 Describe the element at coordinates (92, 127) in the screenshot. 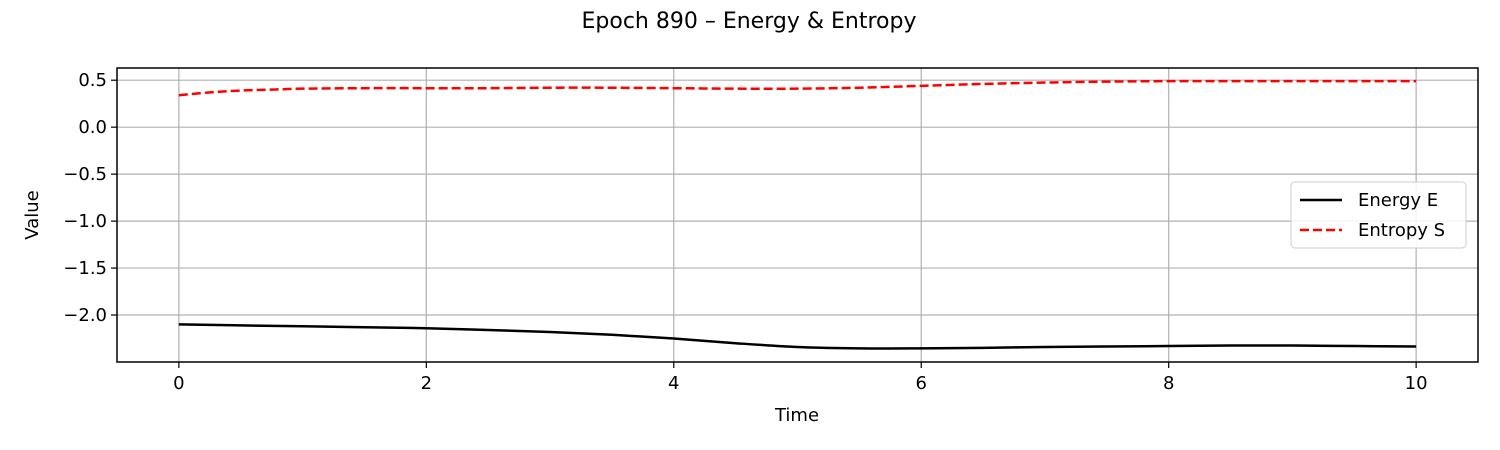

I see `y-tick-label: 0.0` at that location.